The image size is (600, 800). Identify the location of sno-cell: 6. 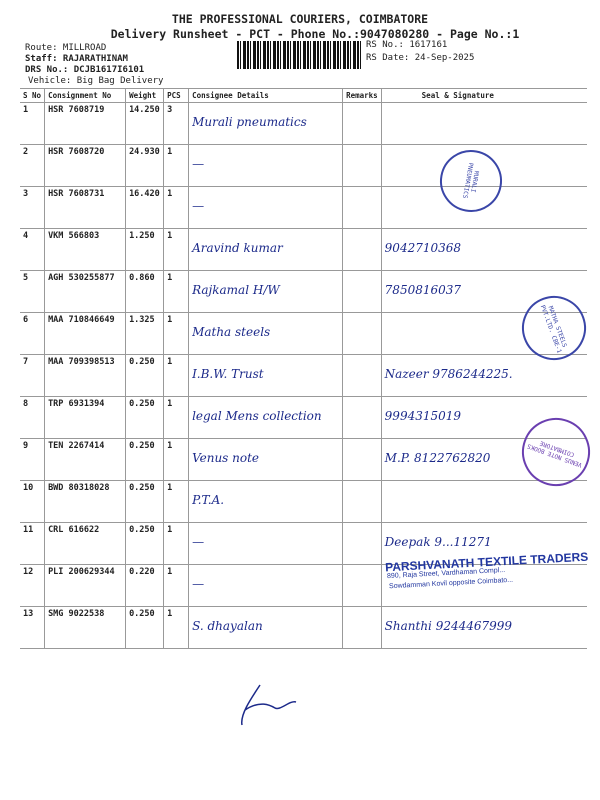
(32, 333).